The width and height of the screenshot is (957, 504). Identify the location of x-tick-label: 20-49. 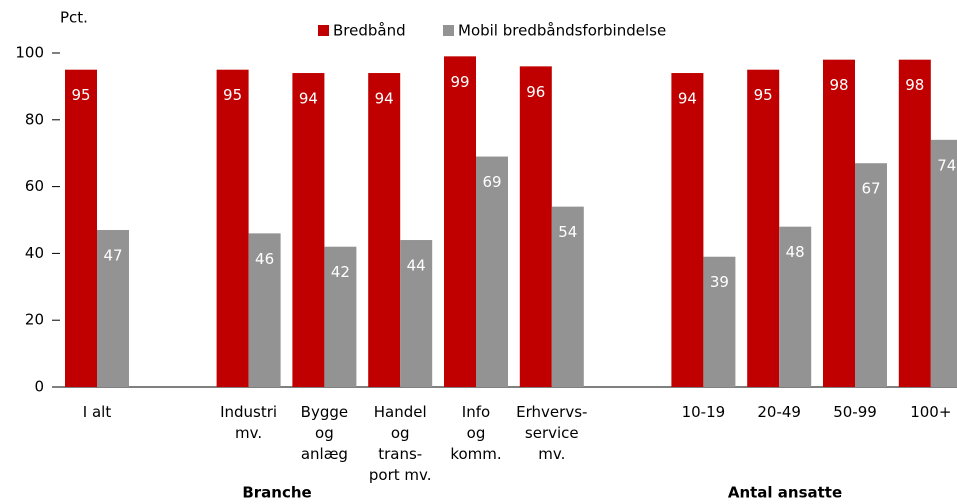
(779, 412).